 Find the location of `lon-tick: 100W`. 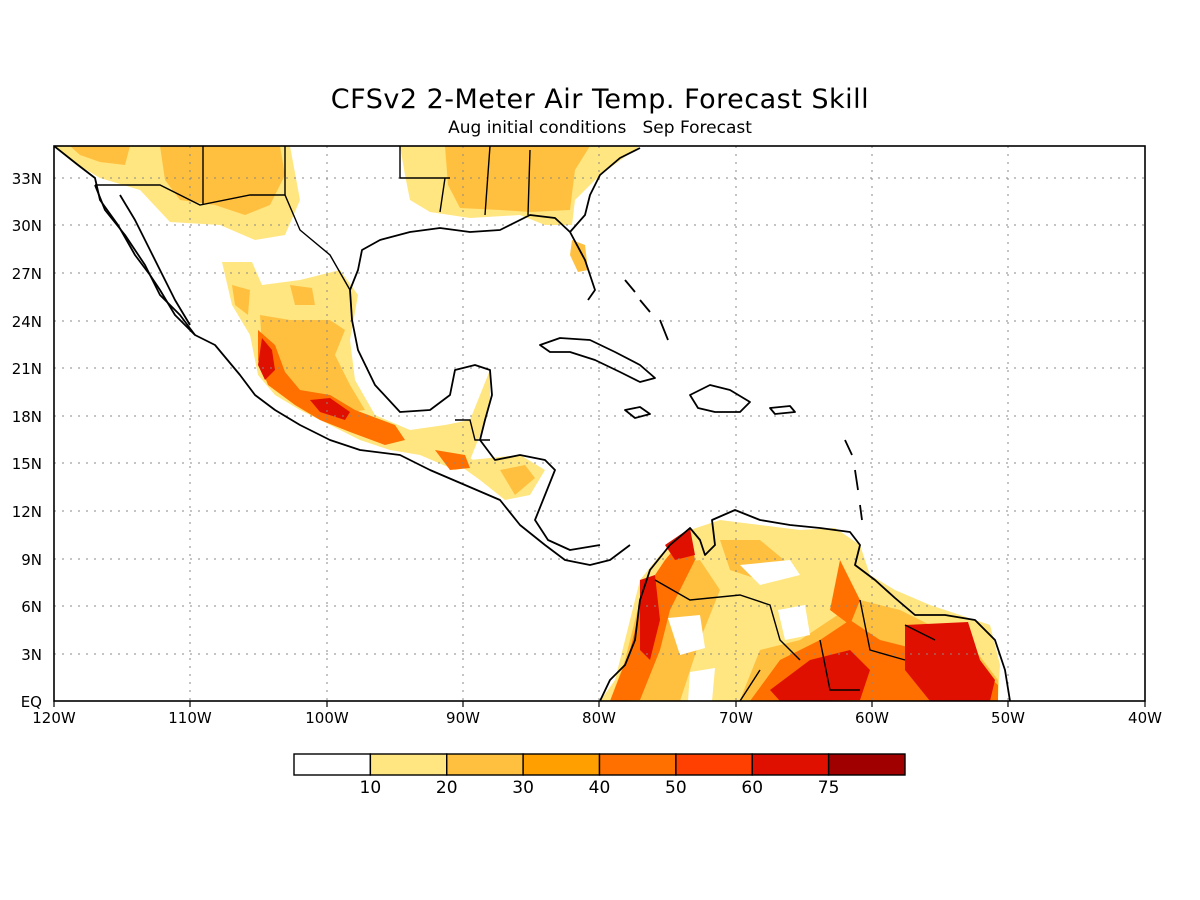

lon-tick: 100W is located at coordinates (327, 718).